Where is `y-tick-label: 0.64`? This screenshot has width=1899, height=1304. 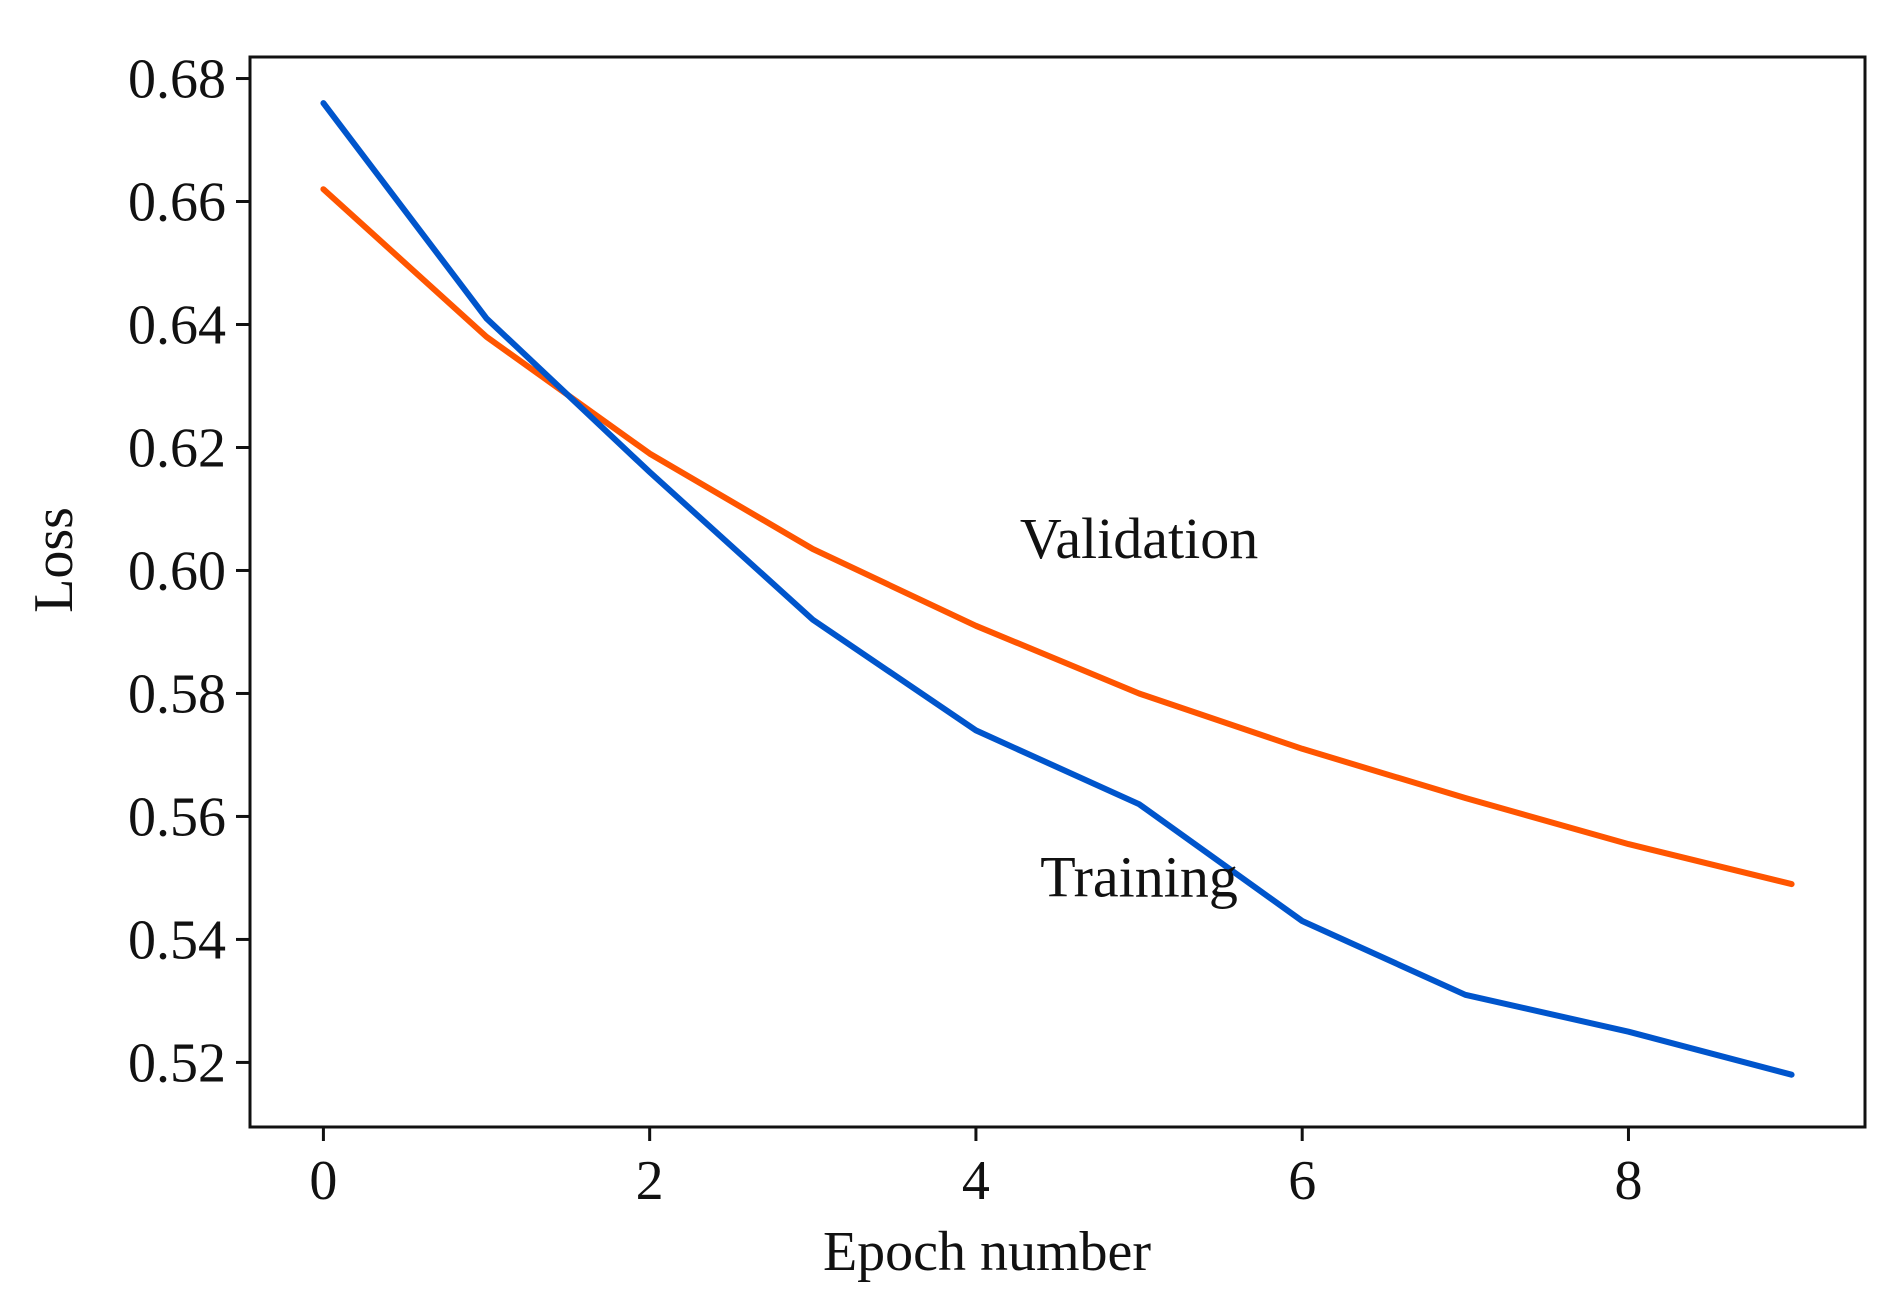 y-tick-label: 0.64 is located at coordinates (177, 326).